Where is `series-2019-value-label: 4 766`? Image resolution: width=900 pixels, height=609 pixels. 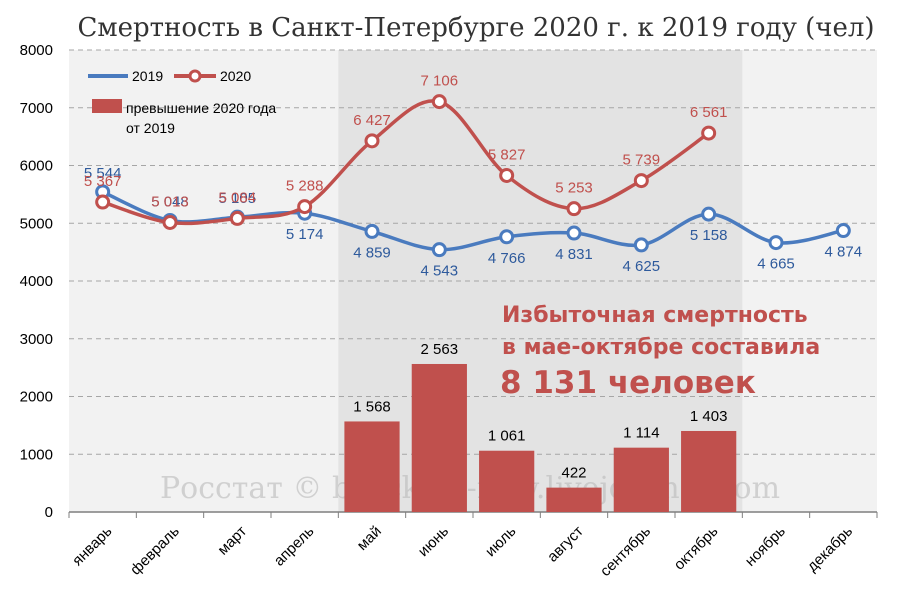
series-2019-value-label: 4 766 is located at coordinates (507, 258).